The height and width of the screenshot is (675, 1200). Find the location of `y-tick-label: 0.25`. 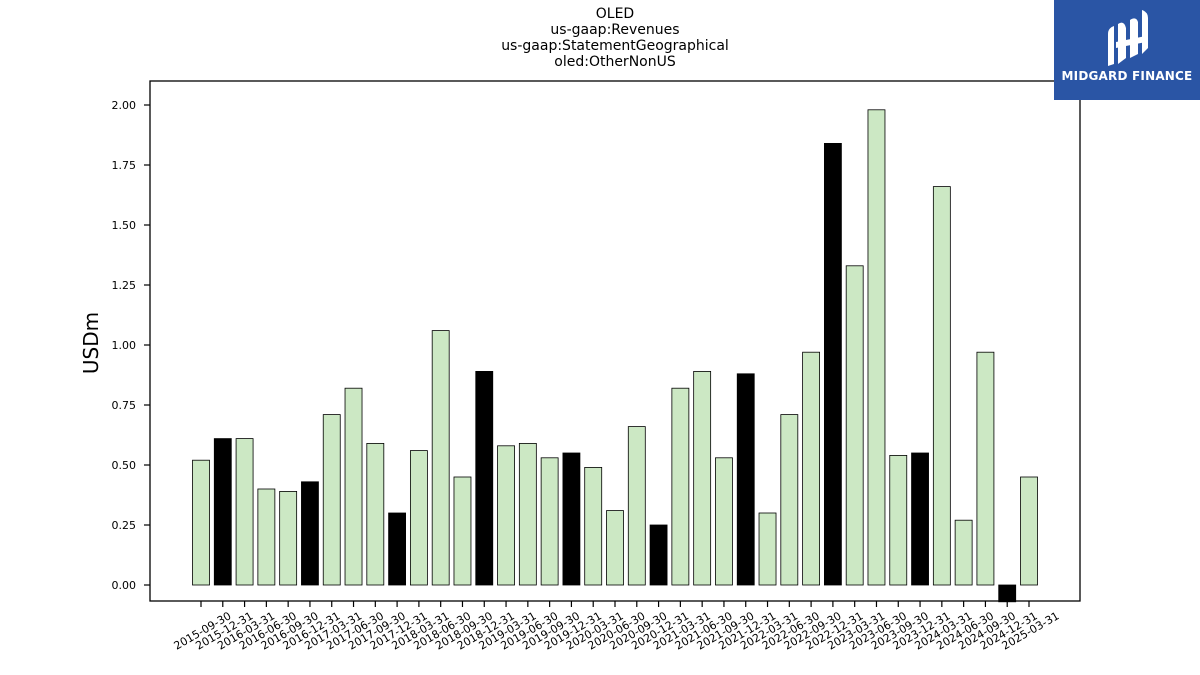

y-tick-label: 0.25 is located at coordinates (124, 525).